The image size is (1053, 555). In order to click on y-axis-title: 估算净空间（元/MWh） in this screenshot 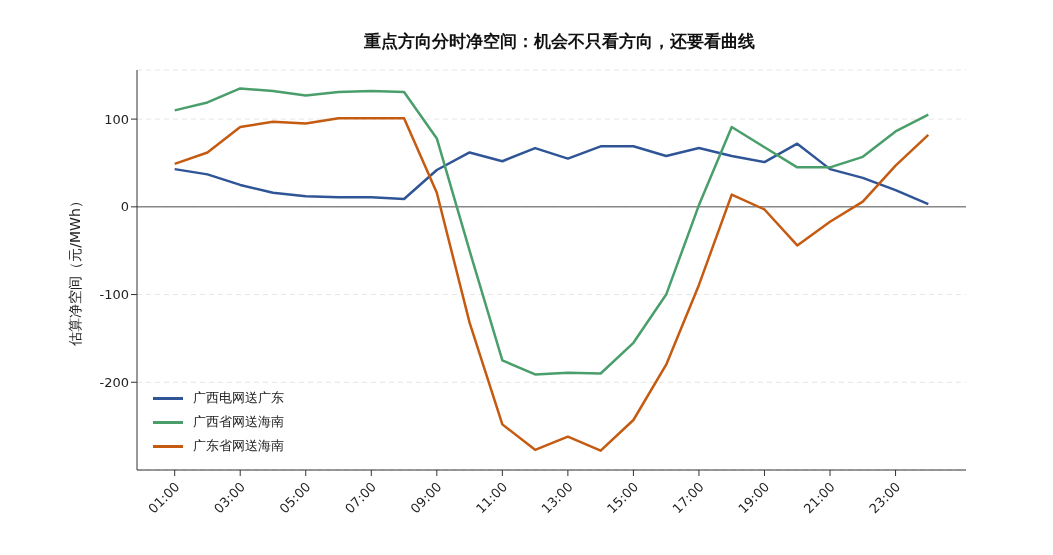, I will do `click(74, 270)`.